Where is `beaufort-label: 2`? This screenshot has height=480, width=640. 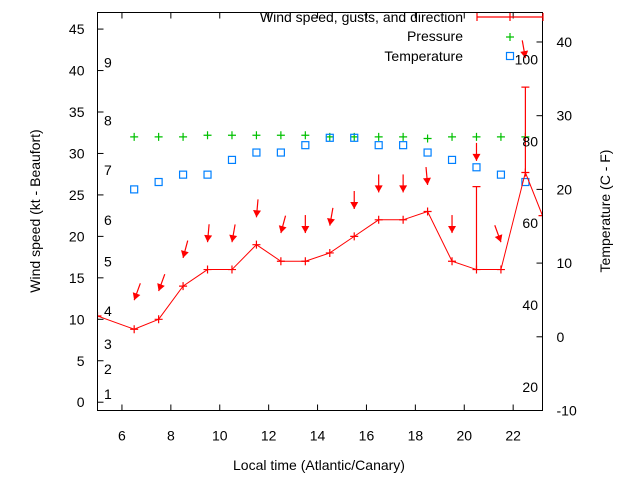
beaufort-label: 2 is located at coordinates (108, 369).